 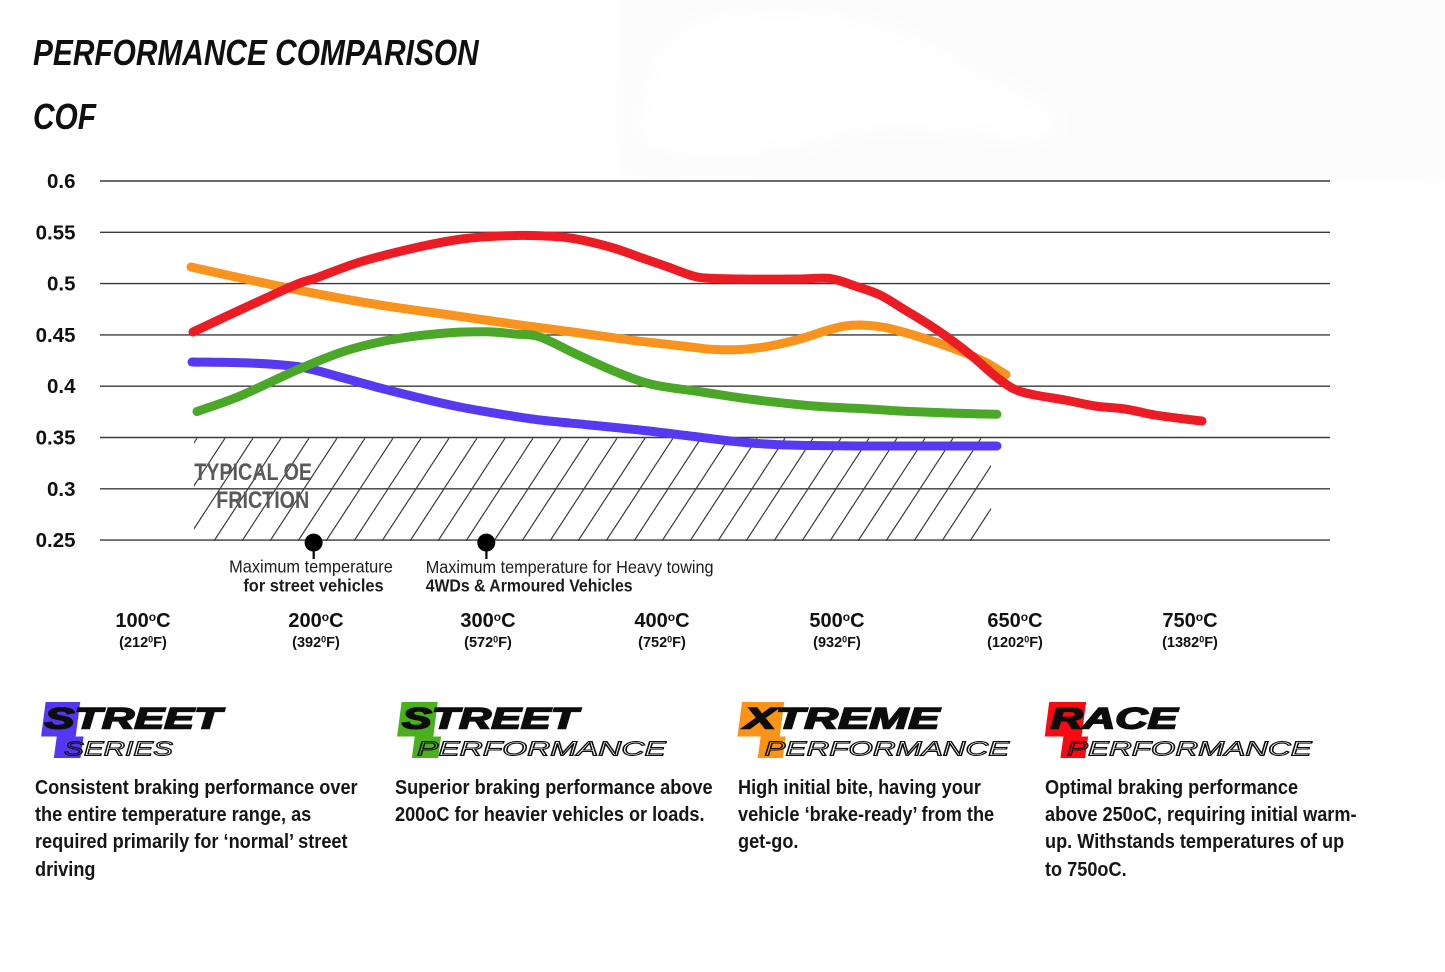 What do you see at coordinates (1115, 719) in the screenshot?
I see `svg-text: RACE` at bounding box center [1115, 719].